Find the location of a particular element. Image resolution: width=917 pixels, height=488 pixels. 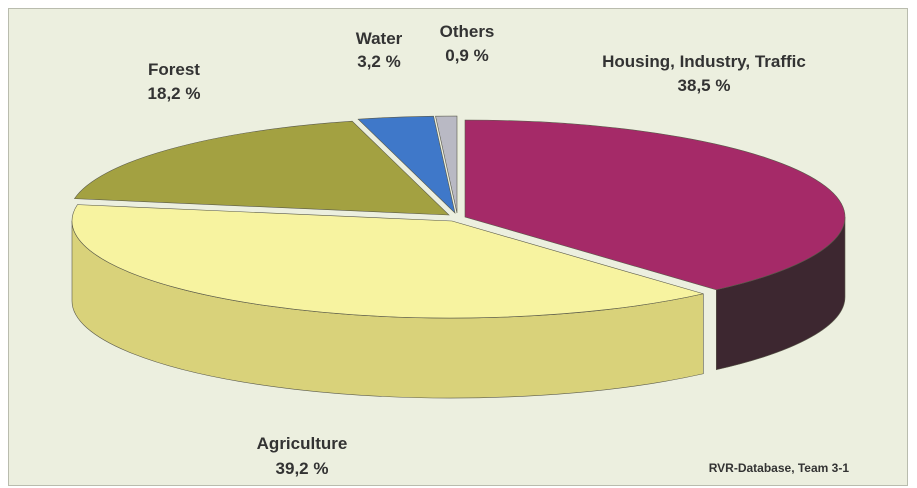

source-note: RVR-Database, Team 3-1 is located at coordinates (778, 468).